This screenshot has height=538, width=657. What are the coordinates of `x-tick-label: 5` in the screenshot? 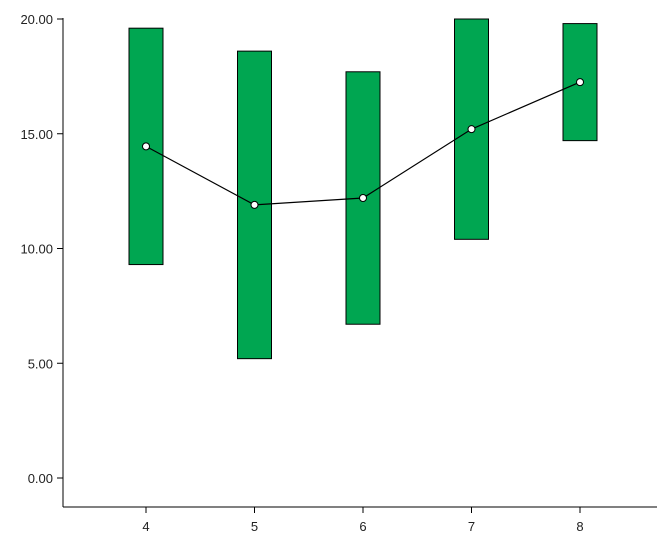 It's located at (254, 526).